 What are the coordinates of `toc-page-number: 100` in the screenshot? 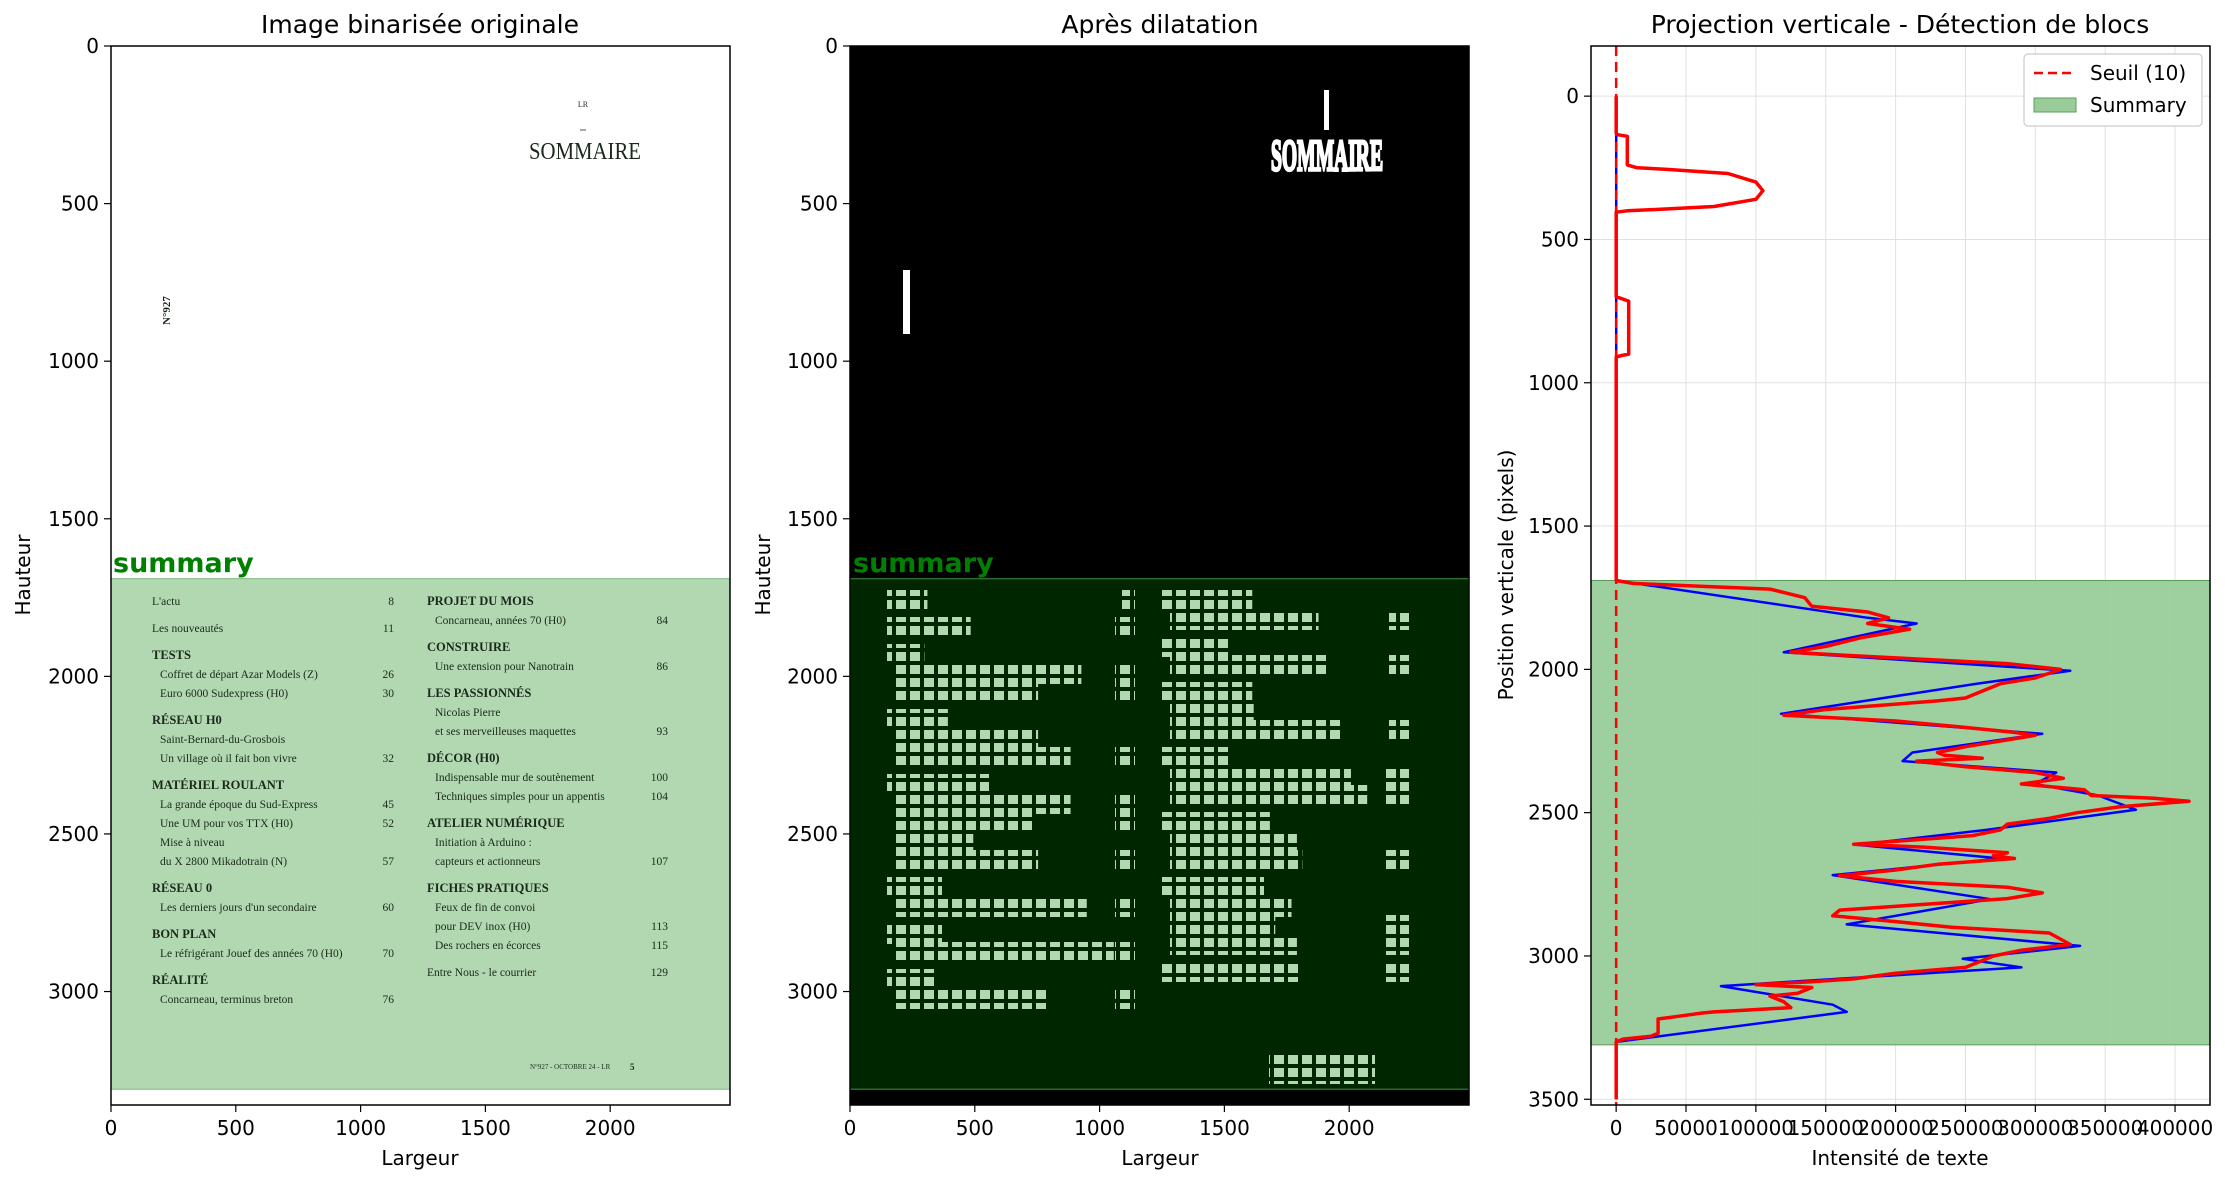 It's located at (660, 778).